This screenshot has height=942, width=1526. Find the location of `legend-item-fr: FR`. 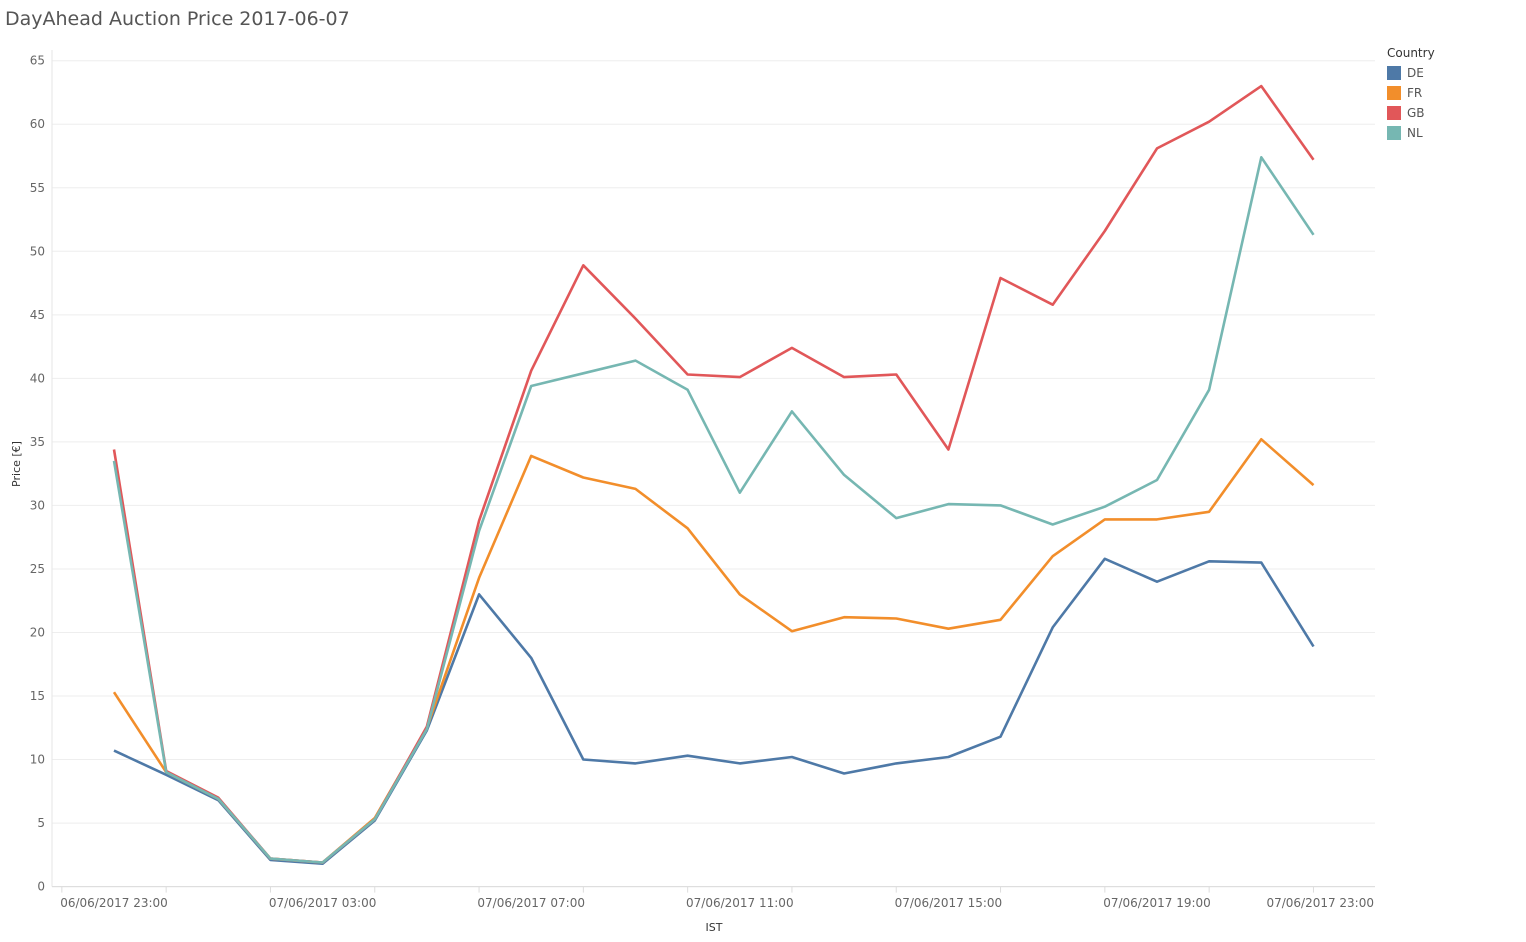

legend-item-fr: FR is located at coordinates (1411, 93).